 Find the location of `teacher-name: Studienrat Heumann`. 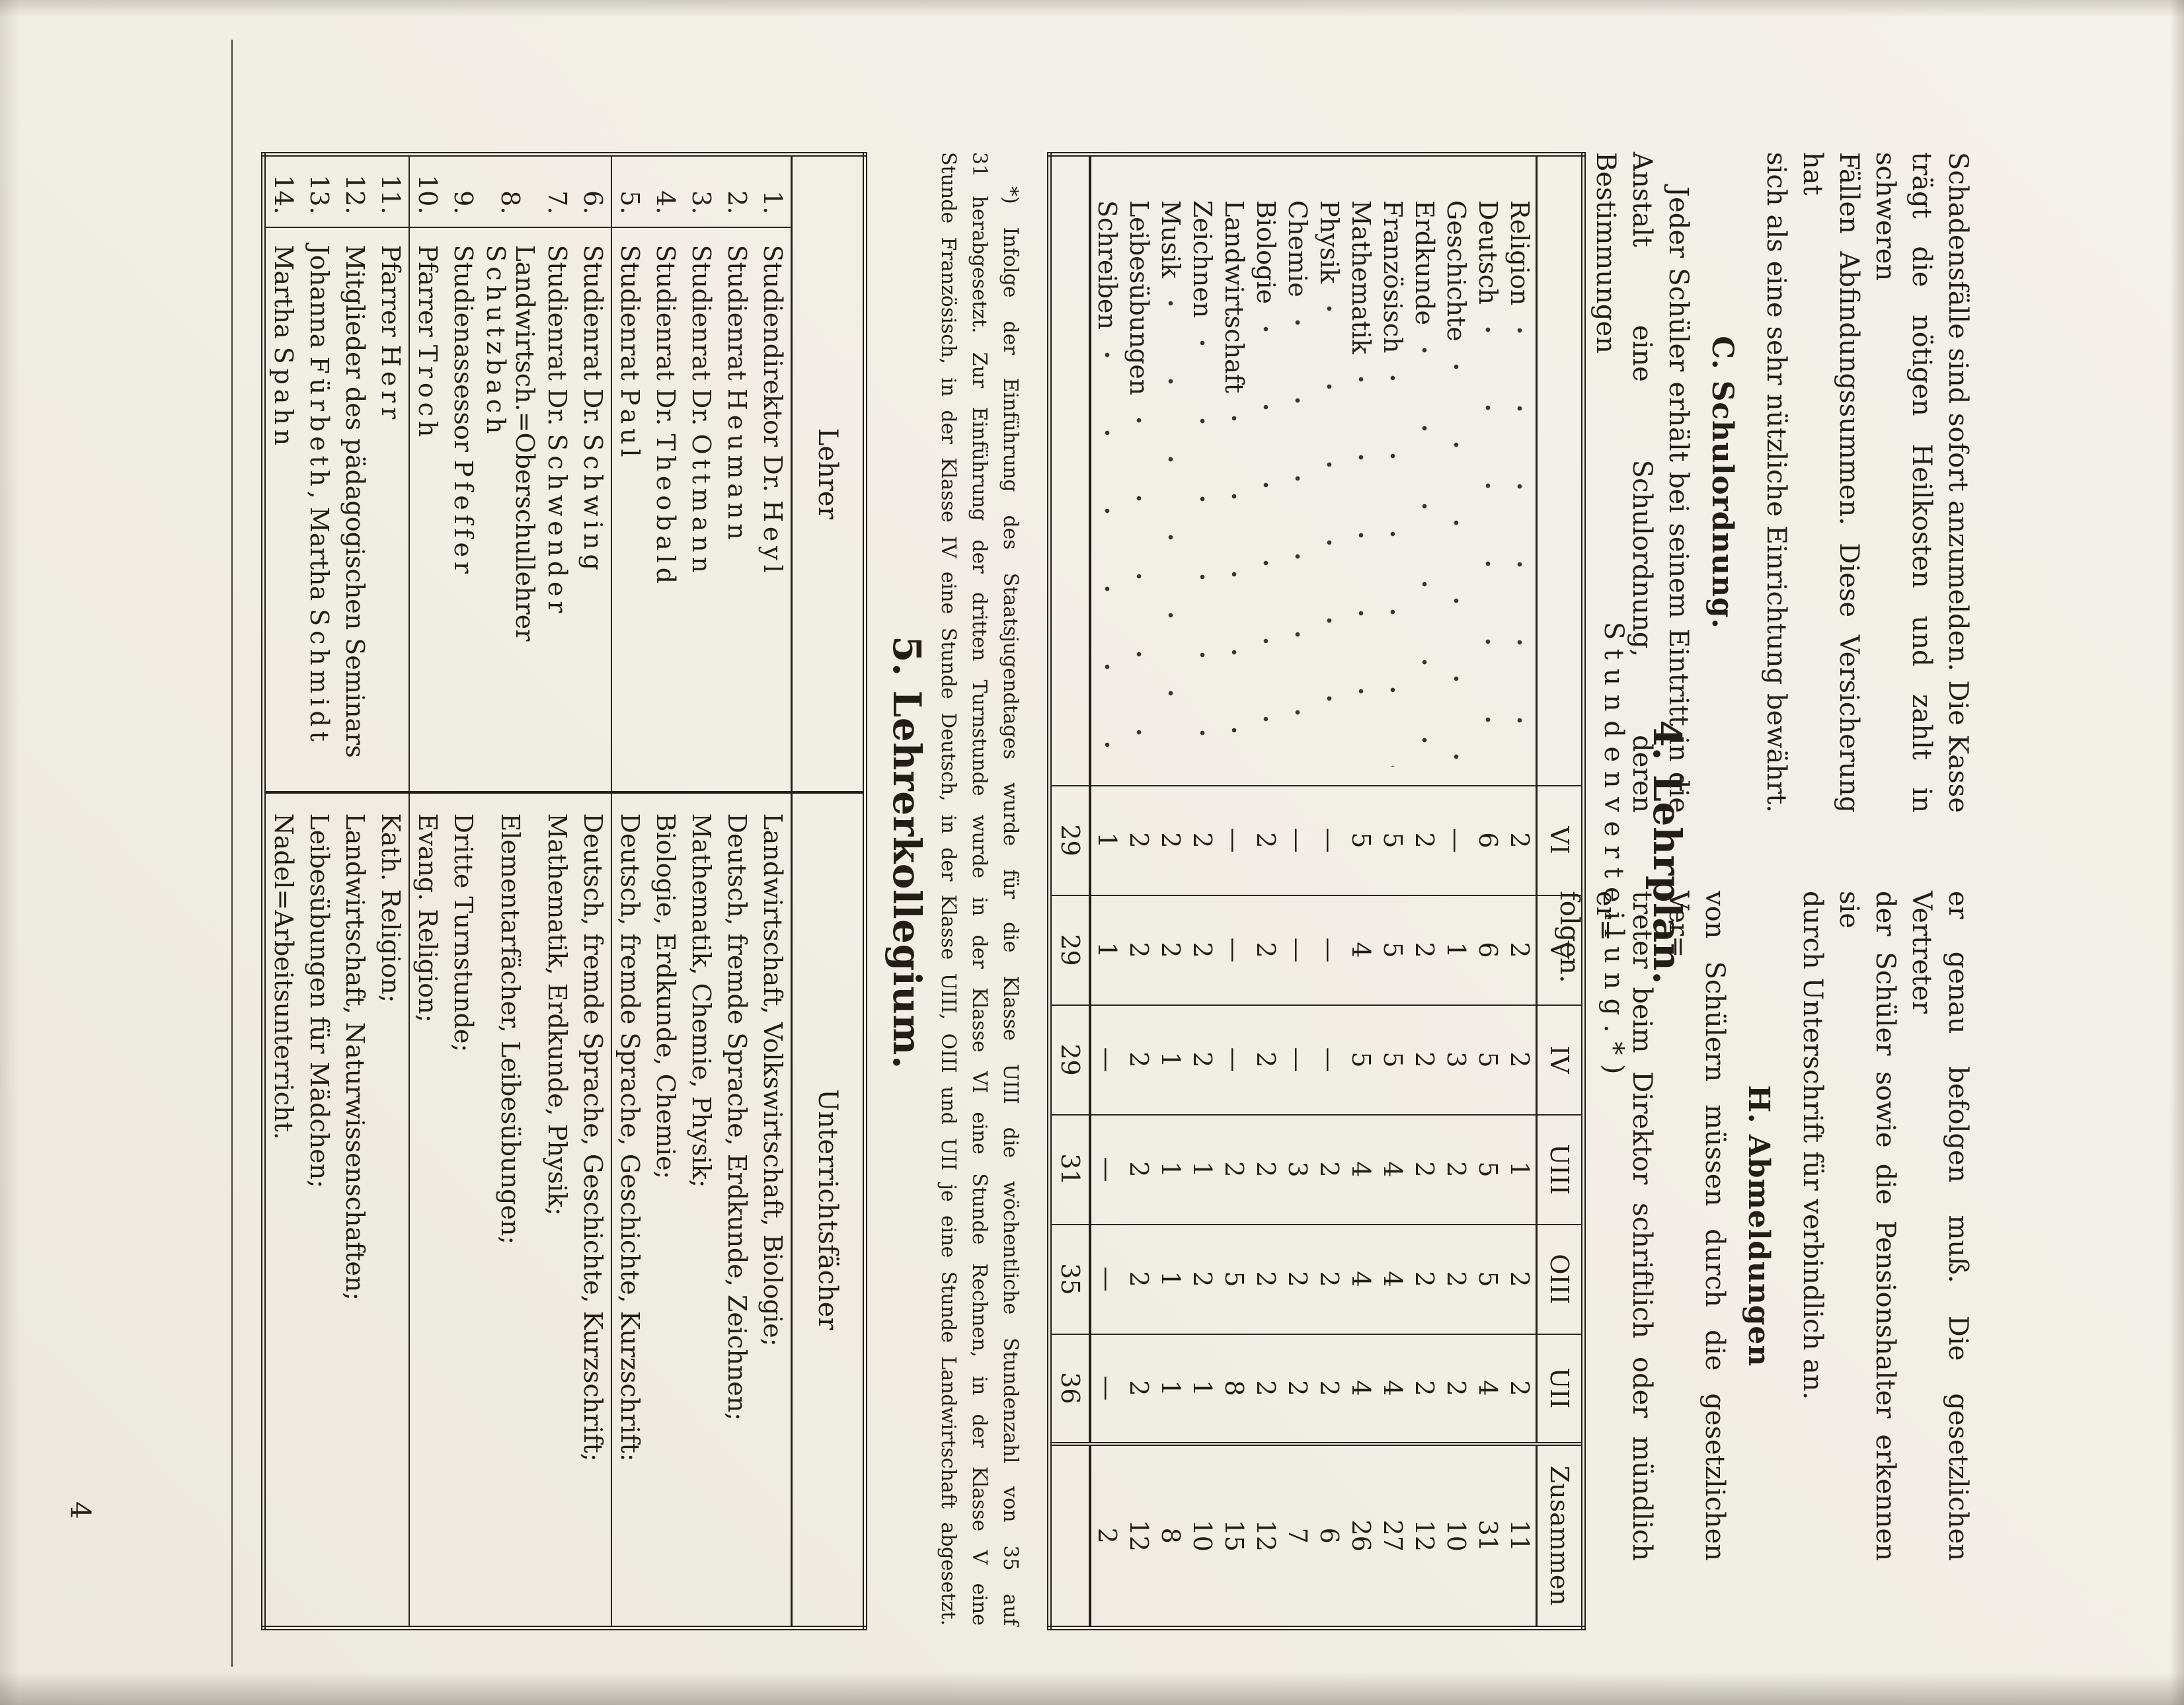

teacher-name: Studienrat Heumann is located at coordinates (737, 509).